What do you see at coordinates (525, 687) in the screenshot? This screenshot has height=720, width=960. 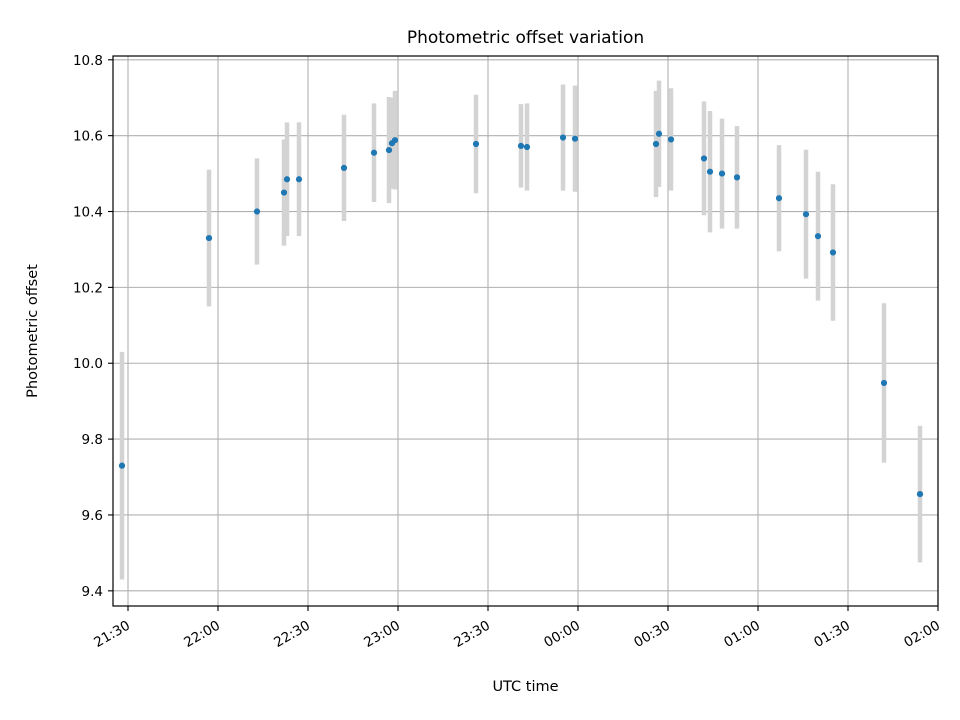 I see `x-axis-title: UTC time` at bounding box center [525, 687].